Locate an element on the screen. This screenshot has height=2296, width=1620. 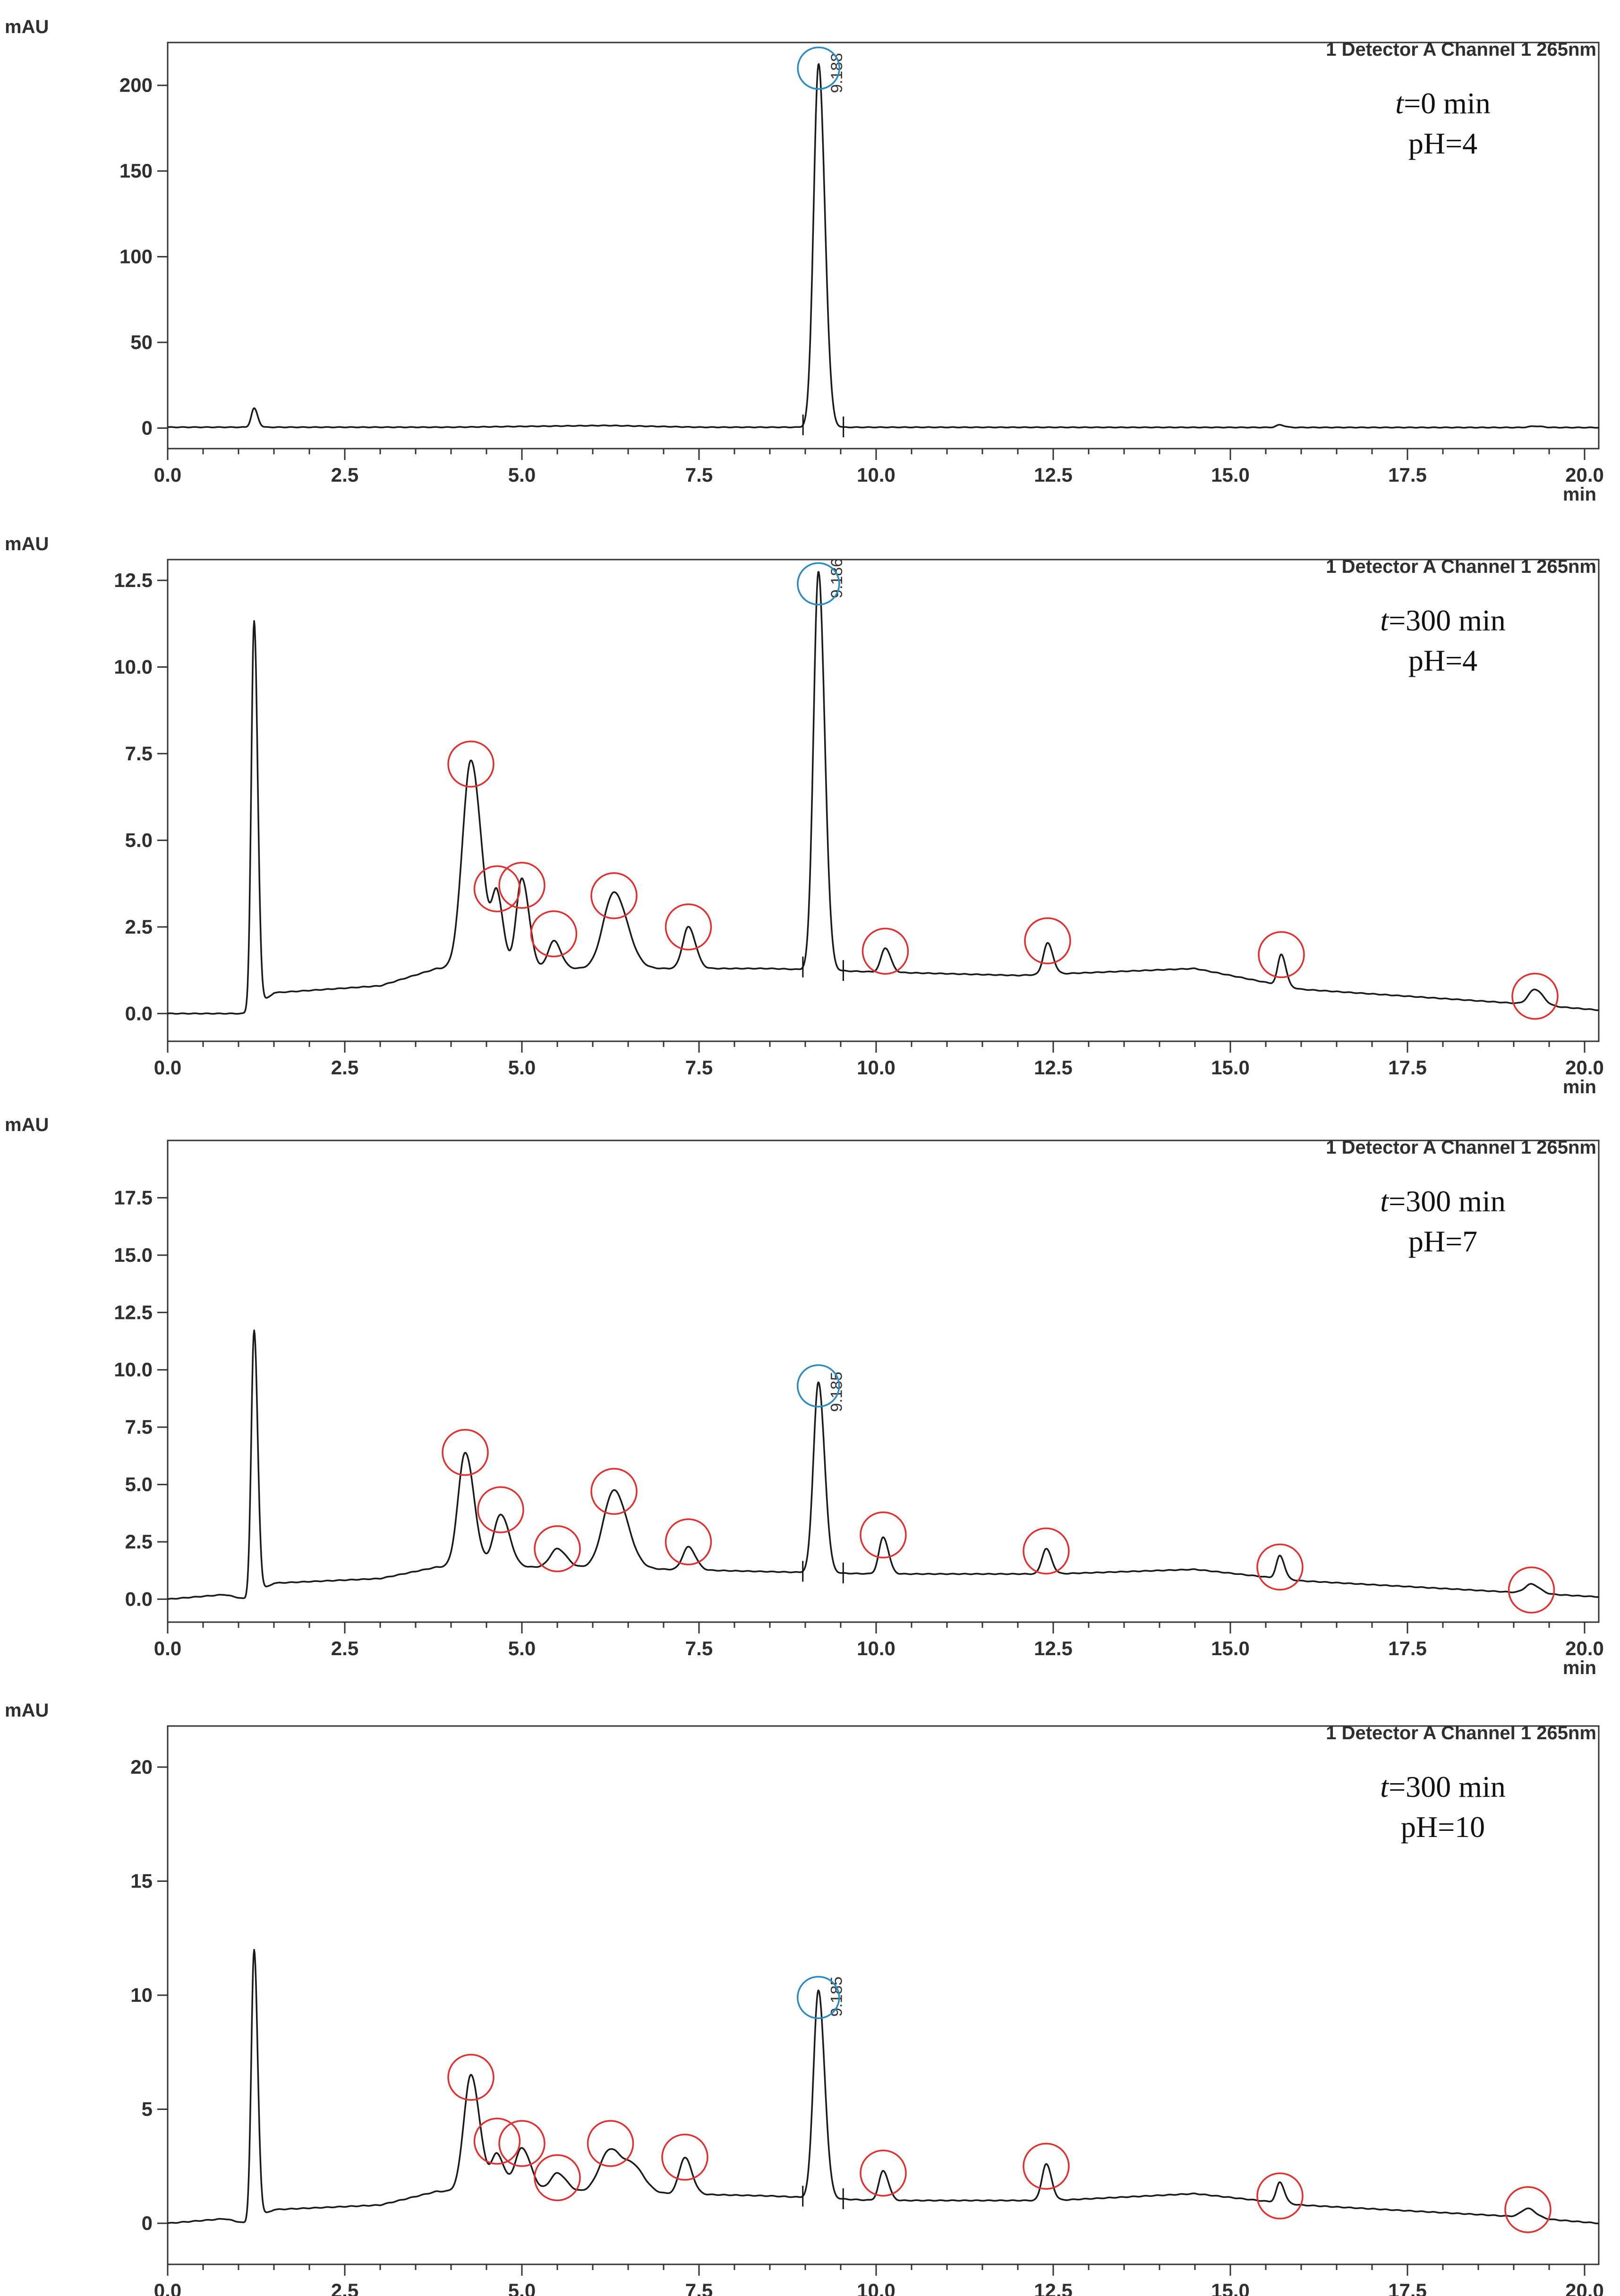
condition-time-variable: t is located at coordinates (1385, 1201).